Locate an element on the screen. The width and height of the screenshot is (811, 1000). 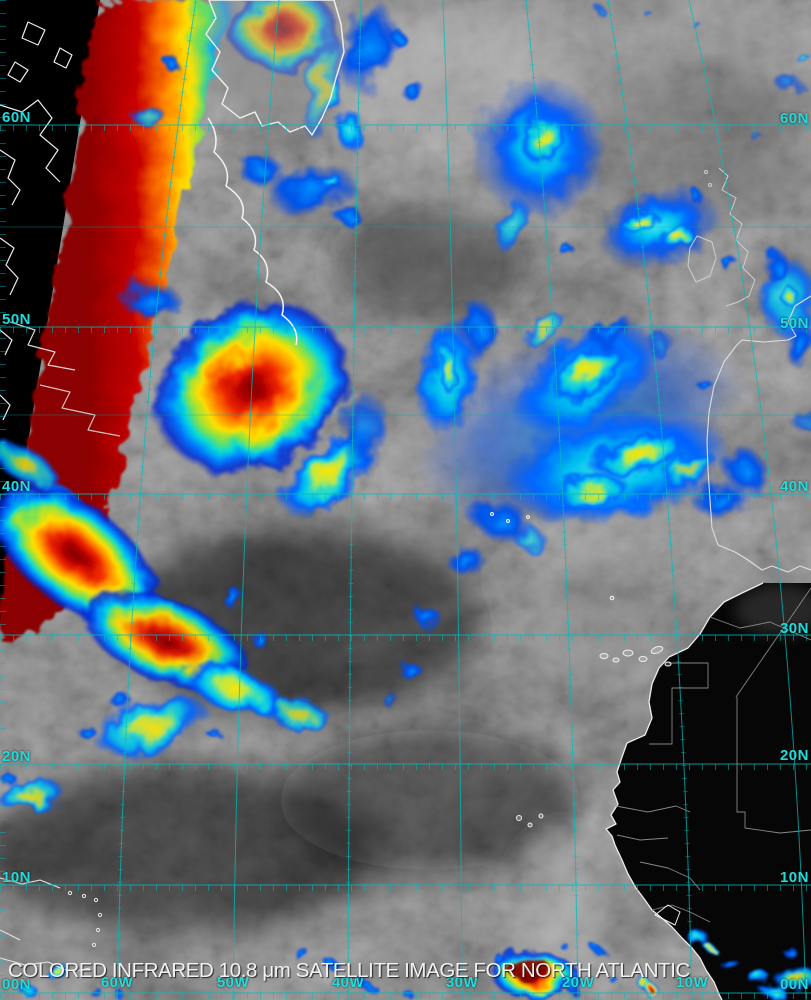
lat-label-left-60n: 60N is located at coordinates (17, 117).